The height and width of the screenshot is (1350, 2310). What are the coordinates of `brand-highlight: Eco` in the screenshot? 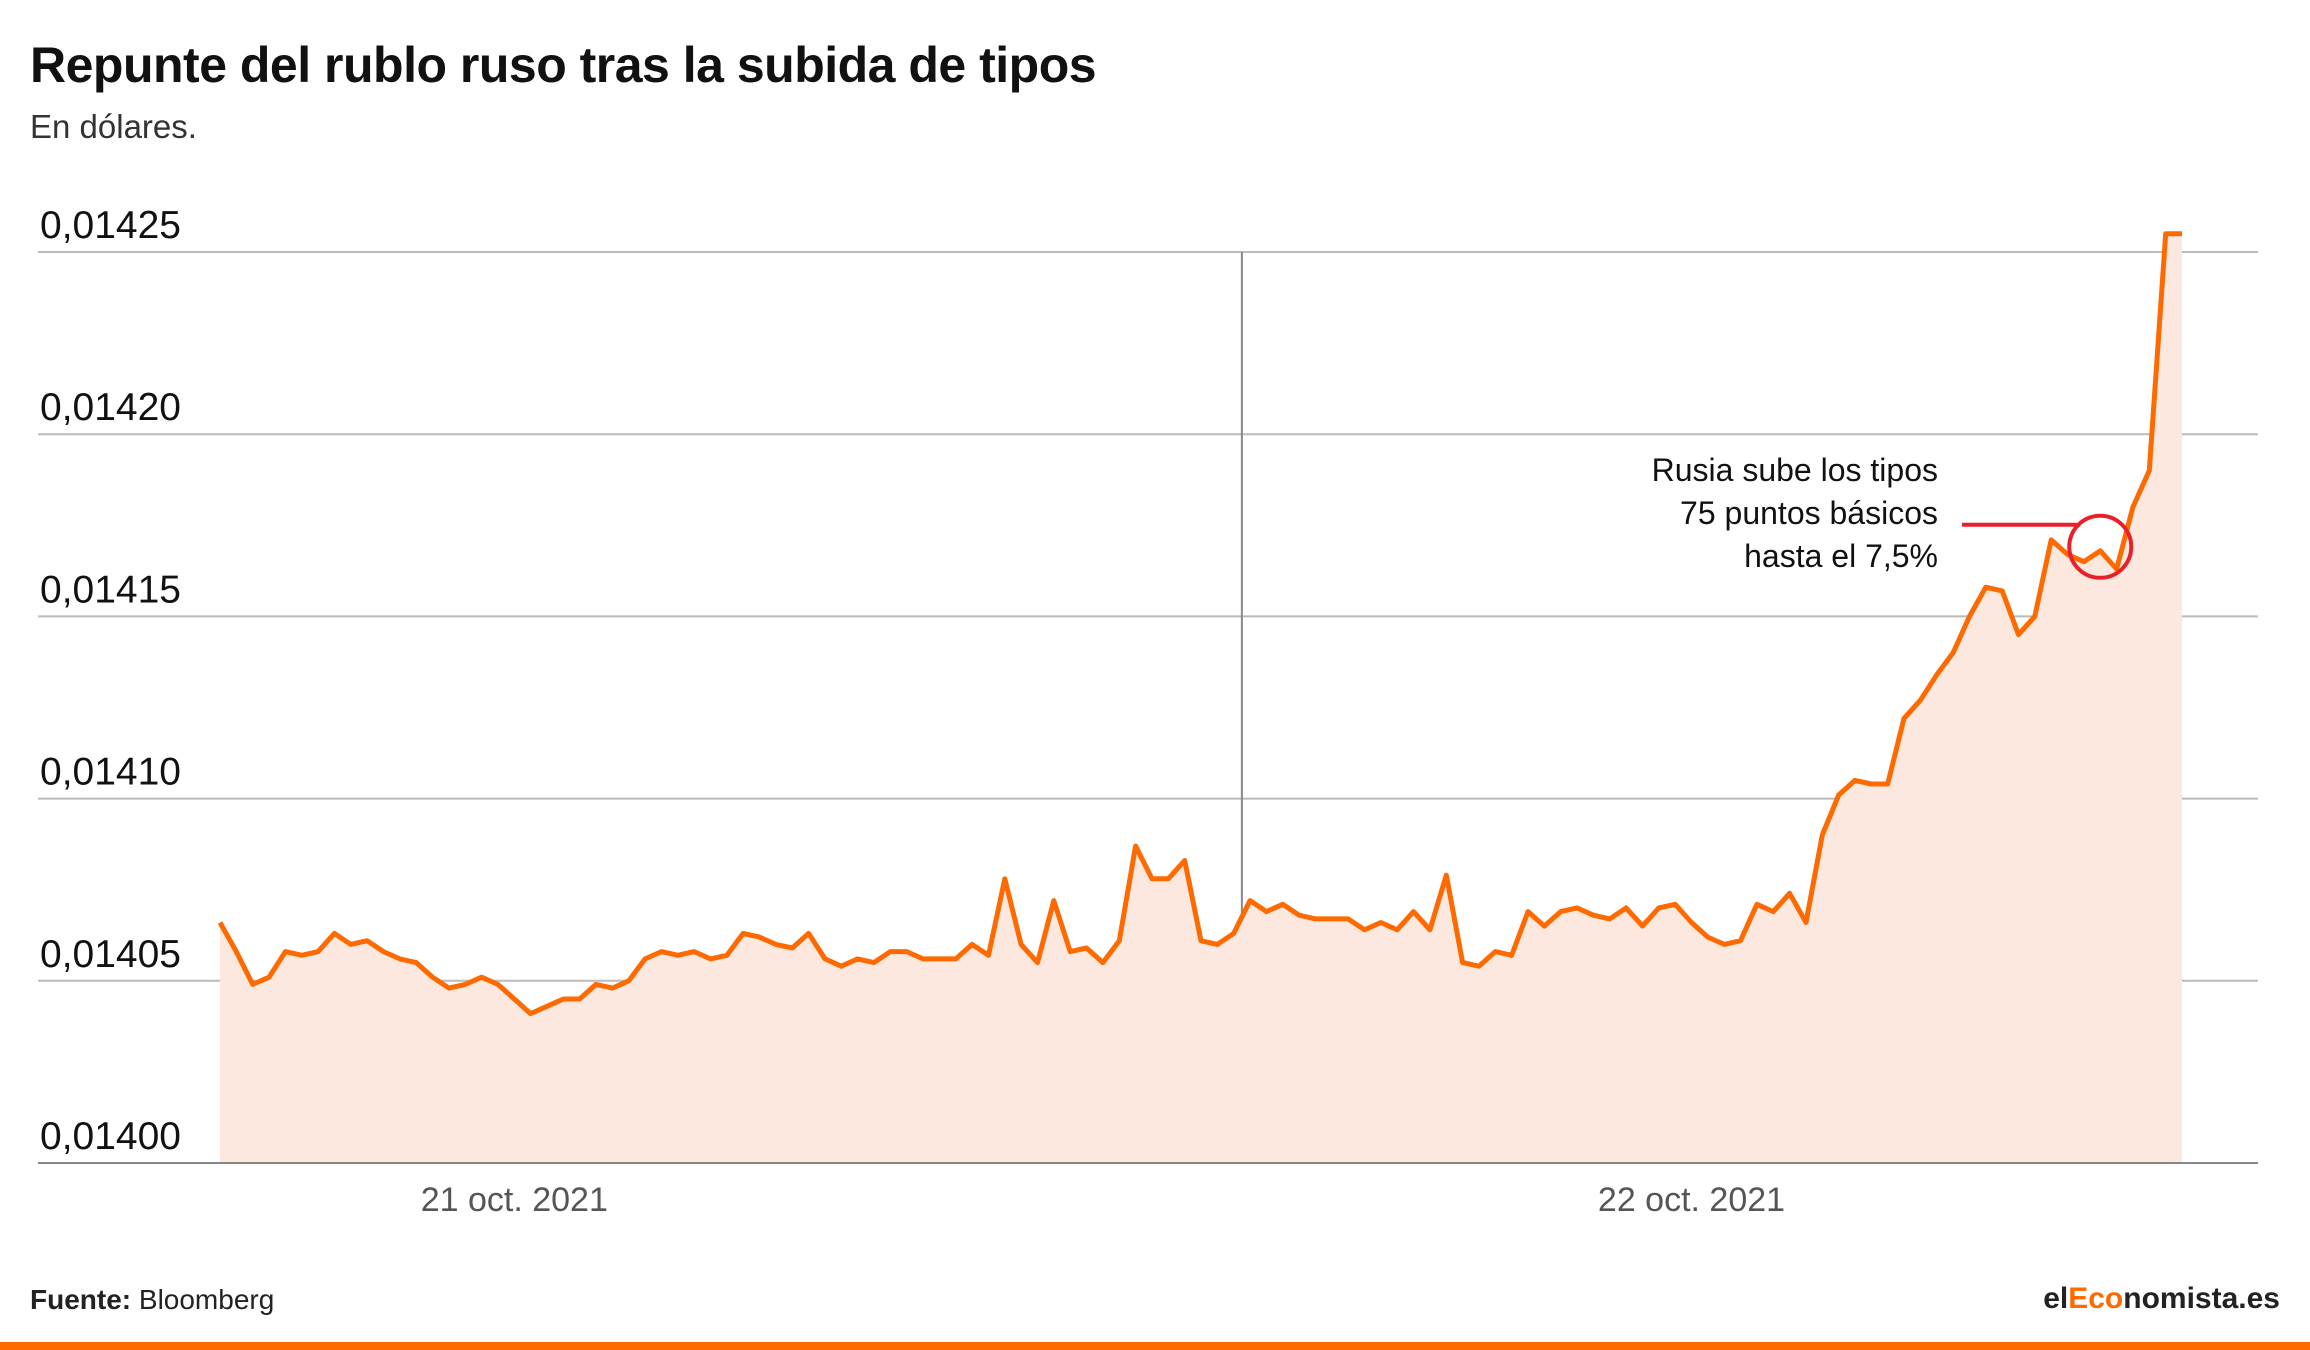 It's located at (2096, 1298).